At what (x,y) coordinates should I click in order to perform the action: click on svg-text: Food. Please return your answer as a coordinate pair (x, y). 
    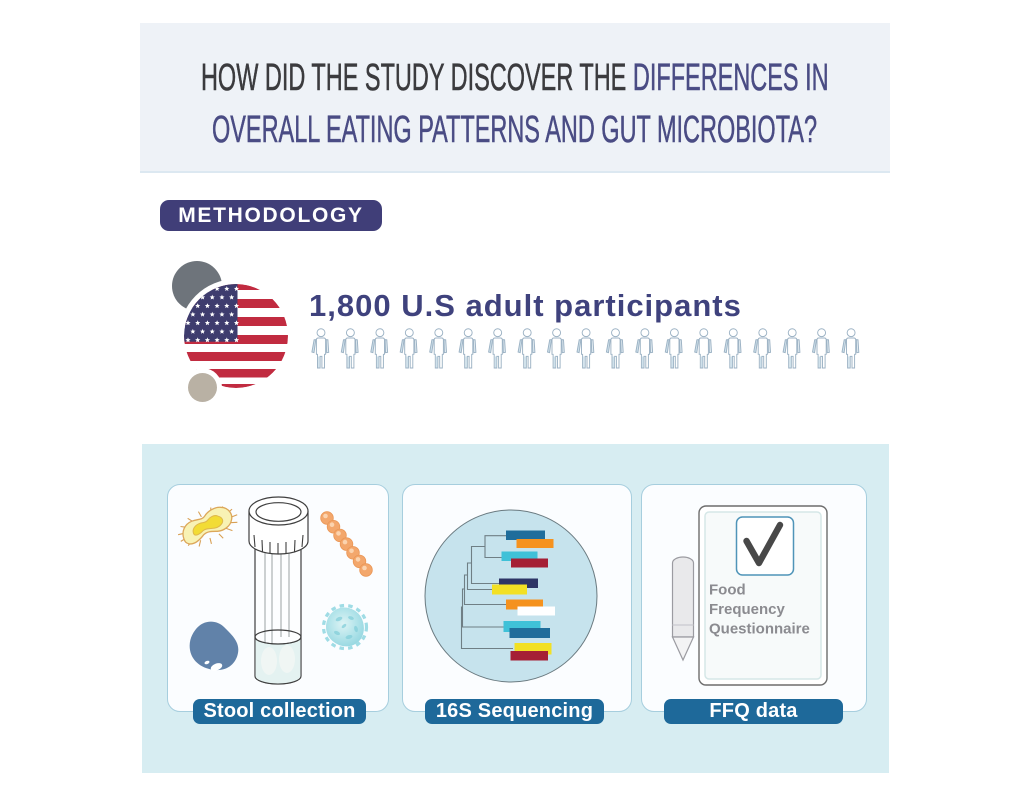
    Looking at the image, I should click on (727, 590).